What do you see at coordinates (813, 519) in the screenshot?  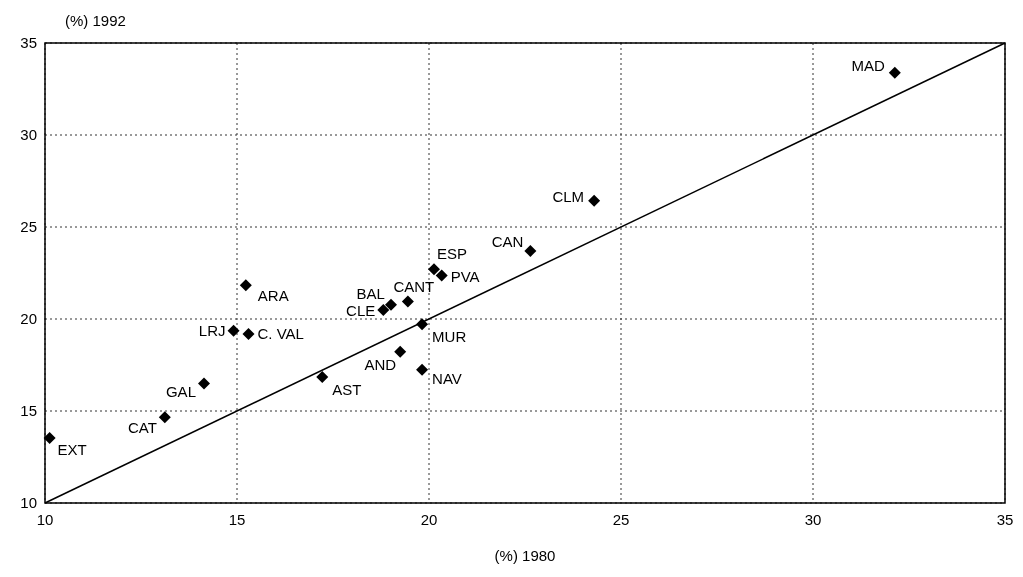 I see `x-tick-label: 30` at bounding box center [813, 519].